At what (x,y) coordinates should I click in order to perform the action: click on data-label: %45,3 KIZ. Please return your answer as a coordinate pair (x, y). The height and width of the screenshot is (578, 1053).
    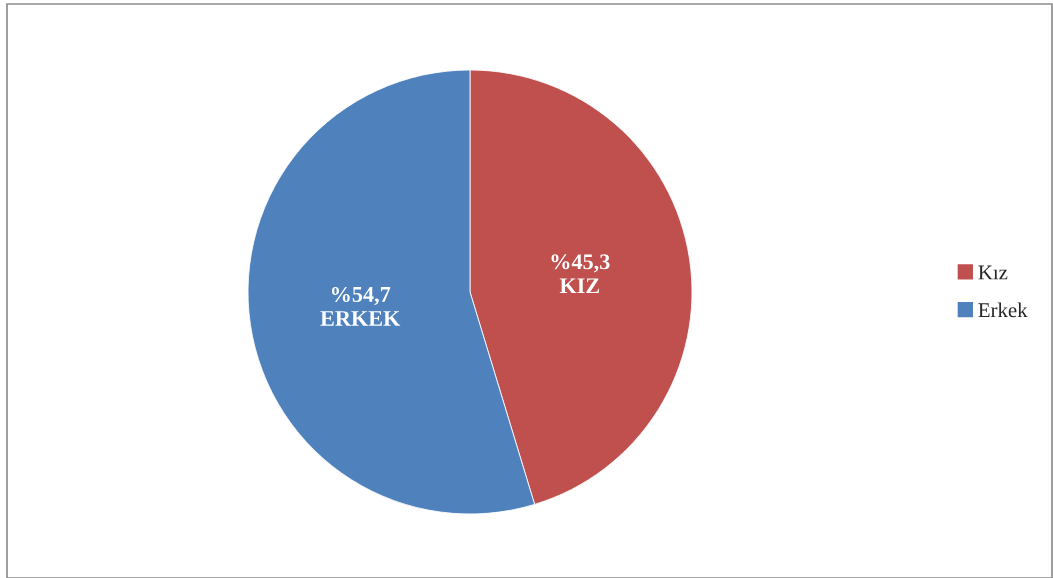
    Looking at the image, I should click on (580, 274).